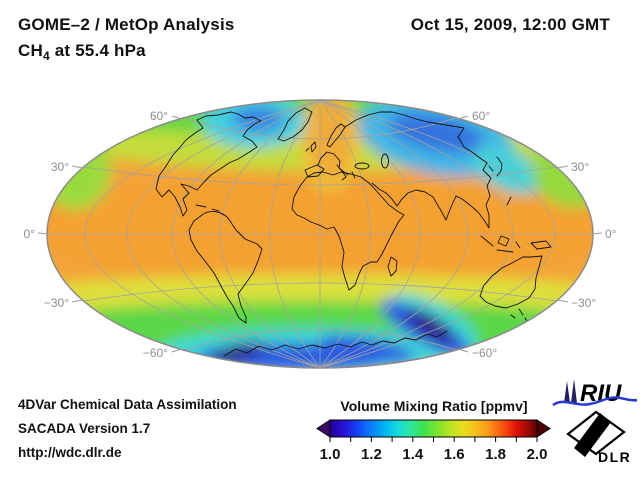  What do you see at coordinates (614, 457) in the screenshot?
I see `dlr-logo-text: DLR` at bounding box center [614, 457].